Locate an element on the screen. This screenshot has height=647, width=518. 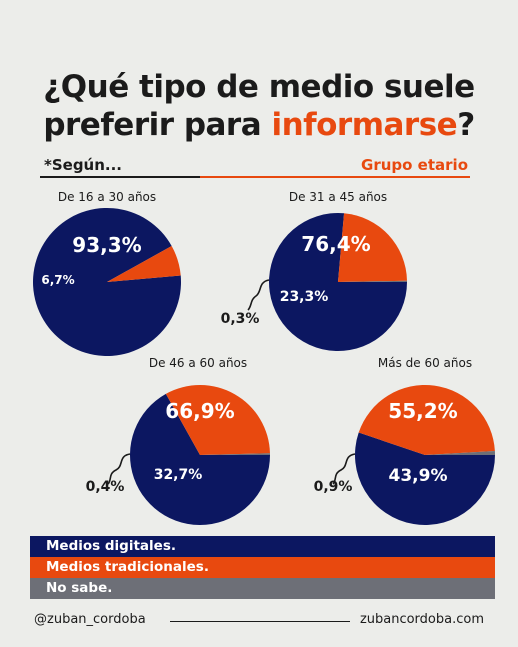
data-label: 23,3% is located at coordinates (304, 297).